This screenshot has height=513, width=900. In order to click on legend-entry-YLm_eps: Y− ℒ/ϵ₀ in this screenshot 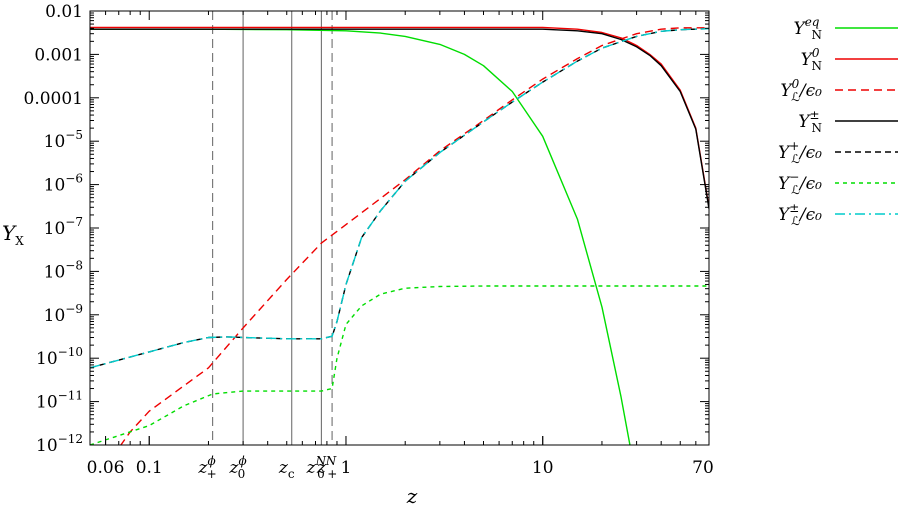, I will do `click(838, 183)`.